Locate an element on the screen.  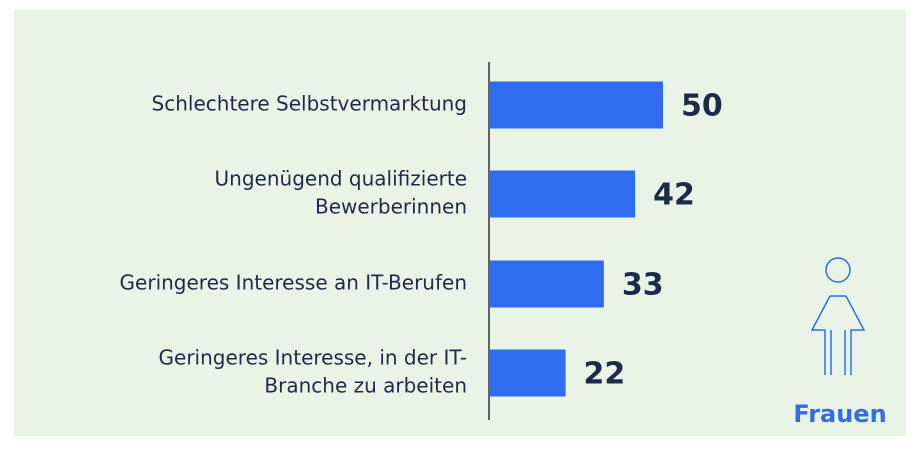
value-label: 42 is located at coordinates (674, 195).